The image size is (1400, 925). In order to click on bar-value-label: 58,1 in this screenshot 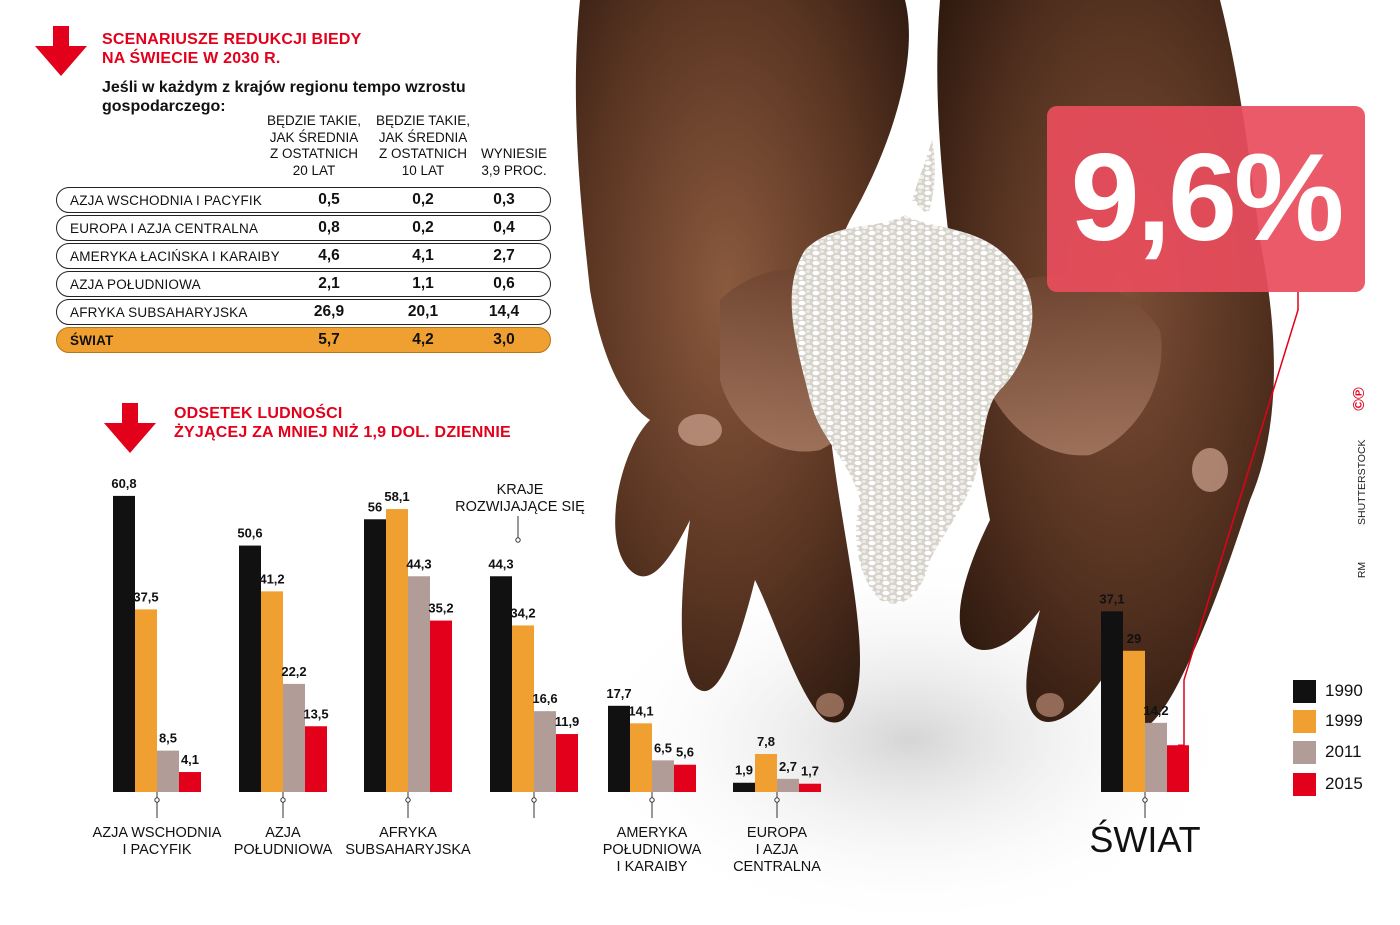, I will do `click(396, 496)`.